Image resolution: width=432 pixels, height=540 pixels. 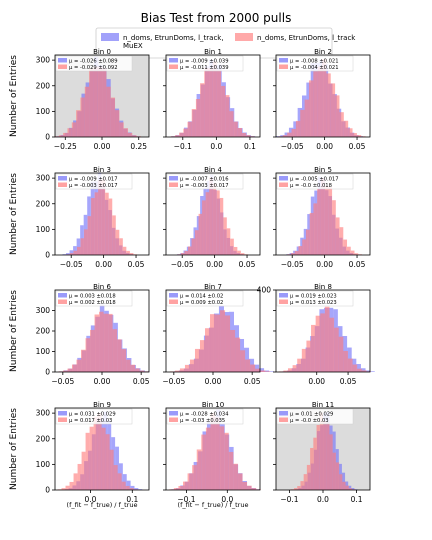 I want to click on x-tick-label: 0.25, so click(x=138, y=146).